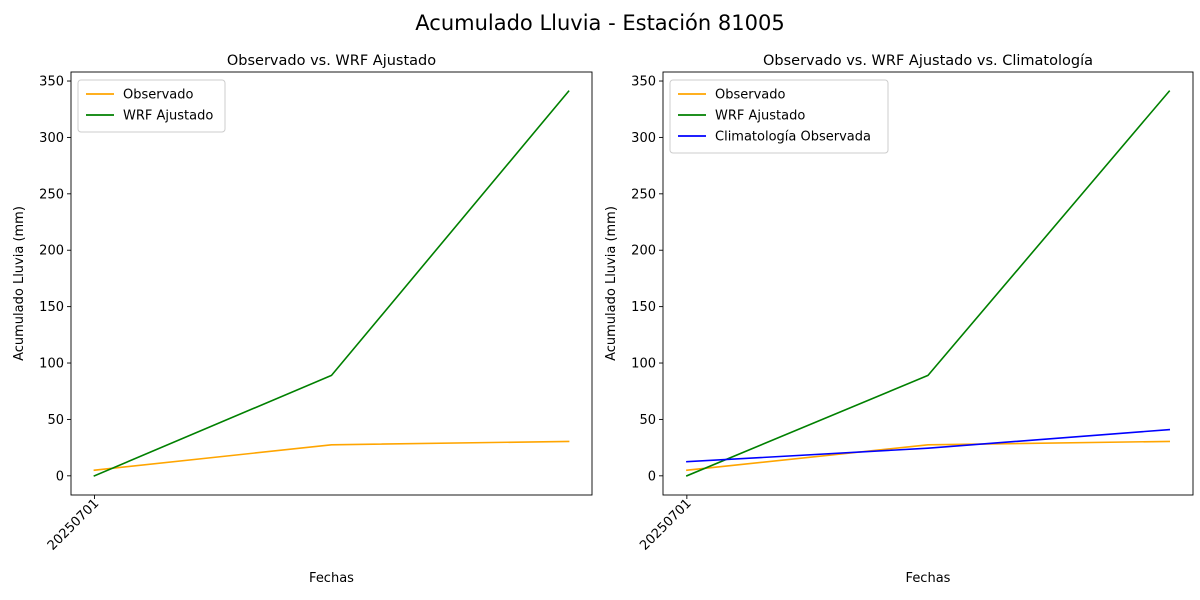 Image resolution: width=1200 pixels, height=600 pixels. What do you see at coordinates (599, 23) in the screenshot?
I see `figure-title: Acumulado Lluvia - Estación 81005` at bounding box center [599, 23].